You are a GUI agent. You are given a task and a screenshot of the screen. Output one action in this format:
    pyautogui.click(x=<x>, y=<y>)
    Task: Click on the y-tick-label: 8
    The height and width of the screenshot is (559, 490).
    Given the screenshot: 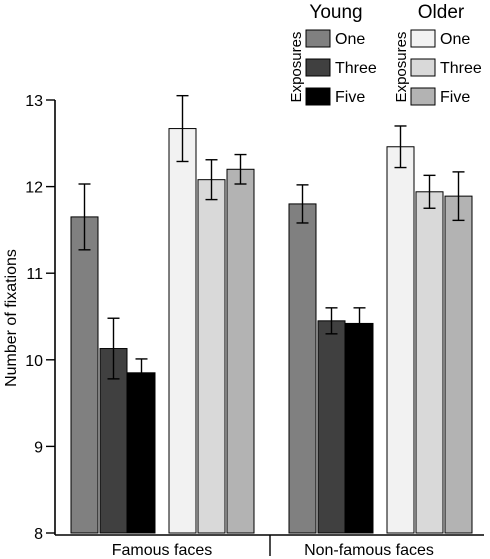 What is the action you would take?
    pyautogui.click(x=38, y=534)
    